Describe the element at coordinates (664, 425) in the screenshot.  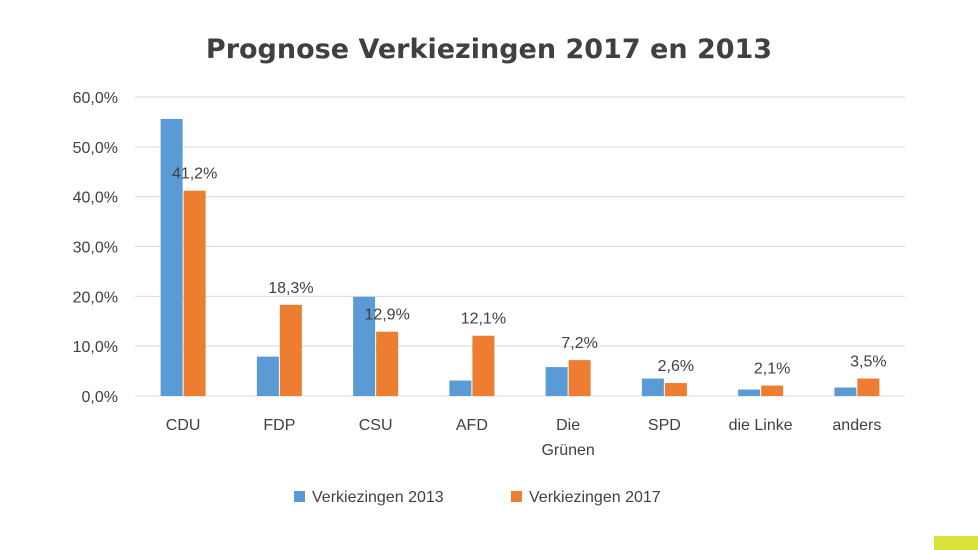
I see `x-category-label: SPD` at that location.